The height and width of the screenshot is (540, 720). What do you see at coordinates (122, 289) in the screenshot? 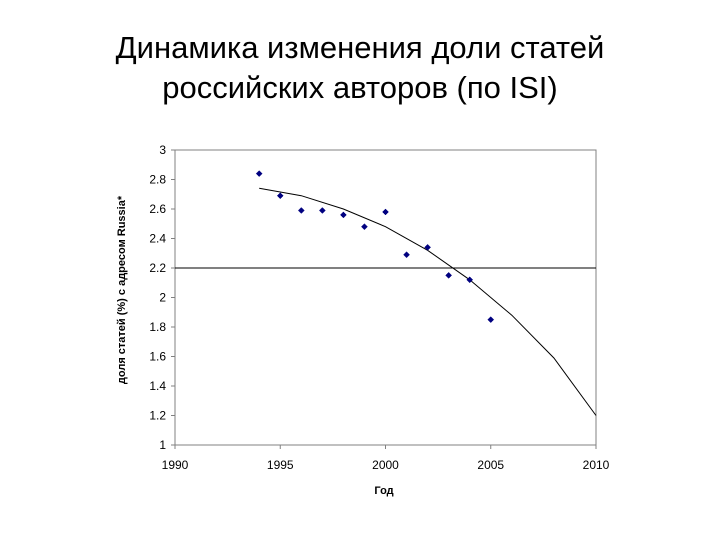
I see `y-axis-title: доля статей (%) с адресом Russia*` at bounding box center [122, 289].